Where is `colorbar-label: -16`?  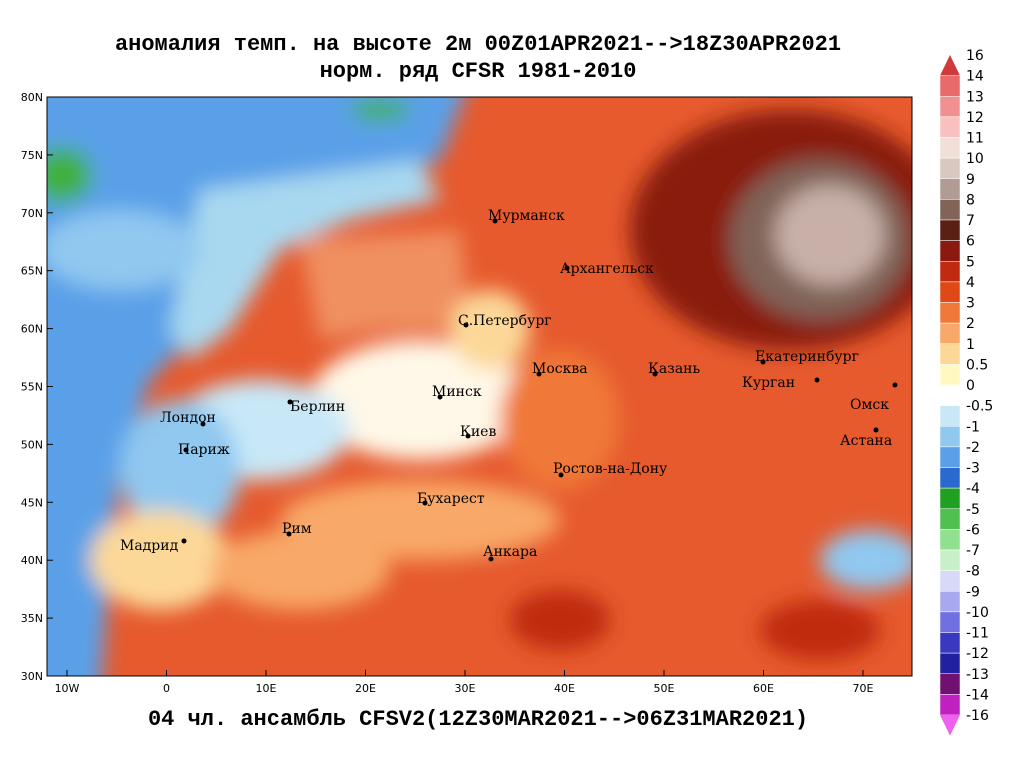
colorbar-label: -16 is located at coordinates (977, 716).